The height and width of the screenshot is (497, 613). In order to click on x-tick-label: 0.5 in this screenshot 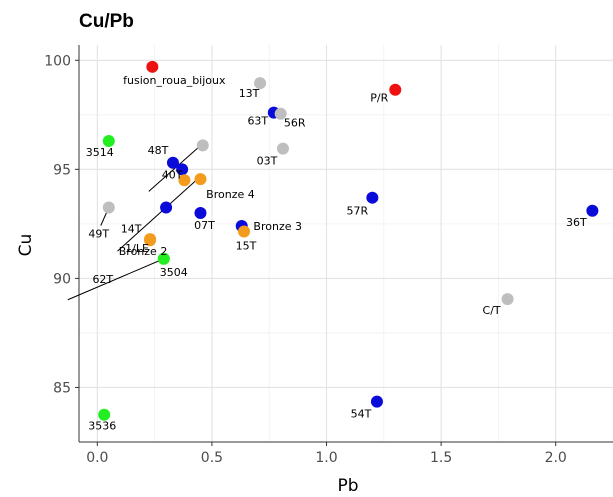, I will do `click(212, 458)`.